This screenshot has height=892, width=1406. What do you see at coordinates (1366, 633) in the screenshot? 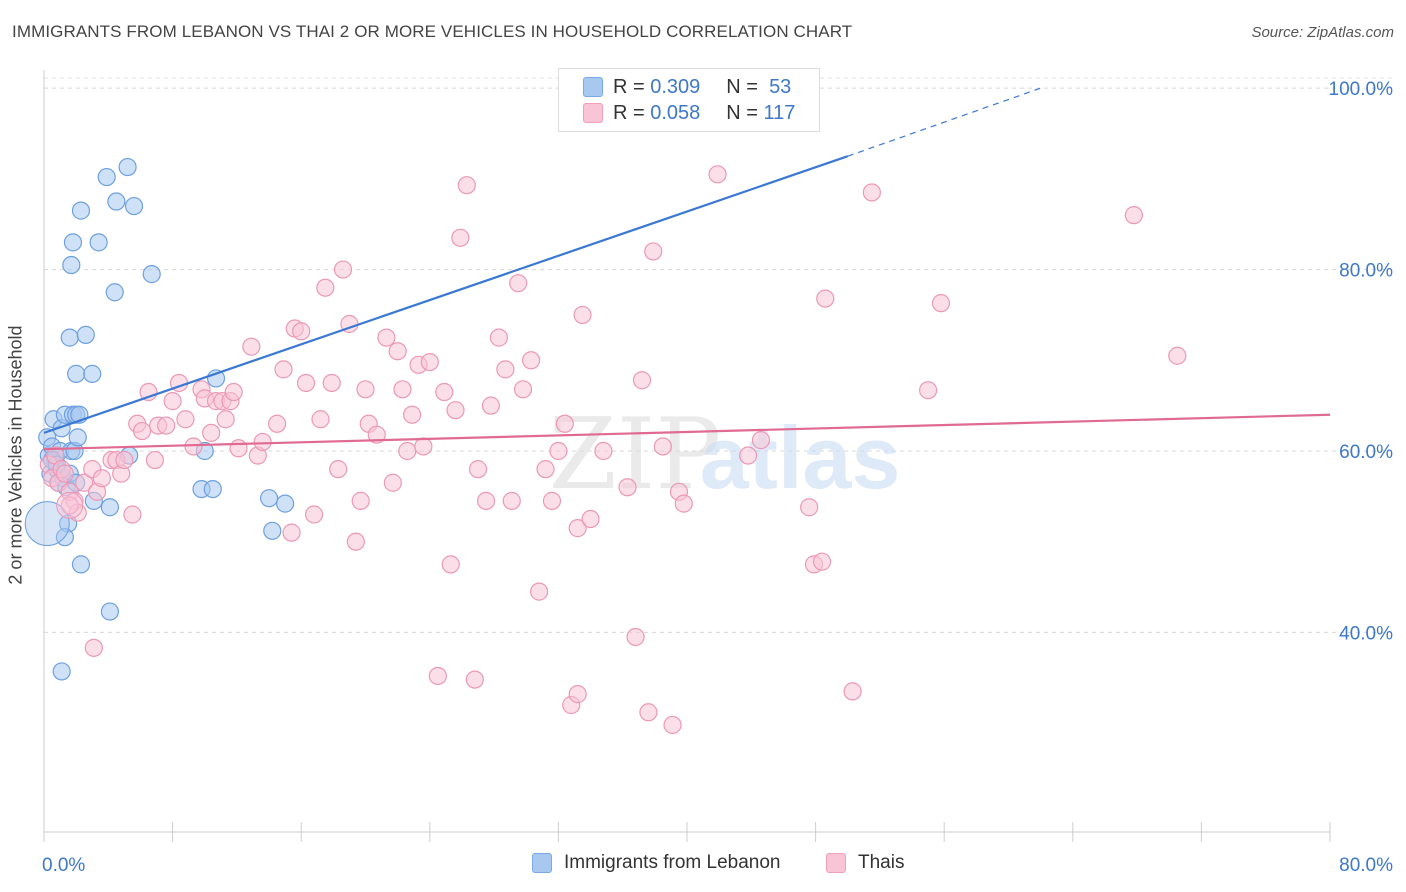
I see `y-tick-label: 40.0%` at bounding box center [1366, 633].